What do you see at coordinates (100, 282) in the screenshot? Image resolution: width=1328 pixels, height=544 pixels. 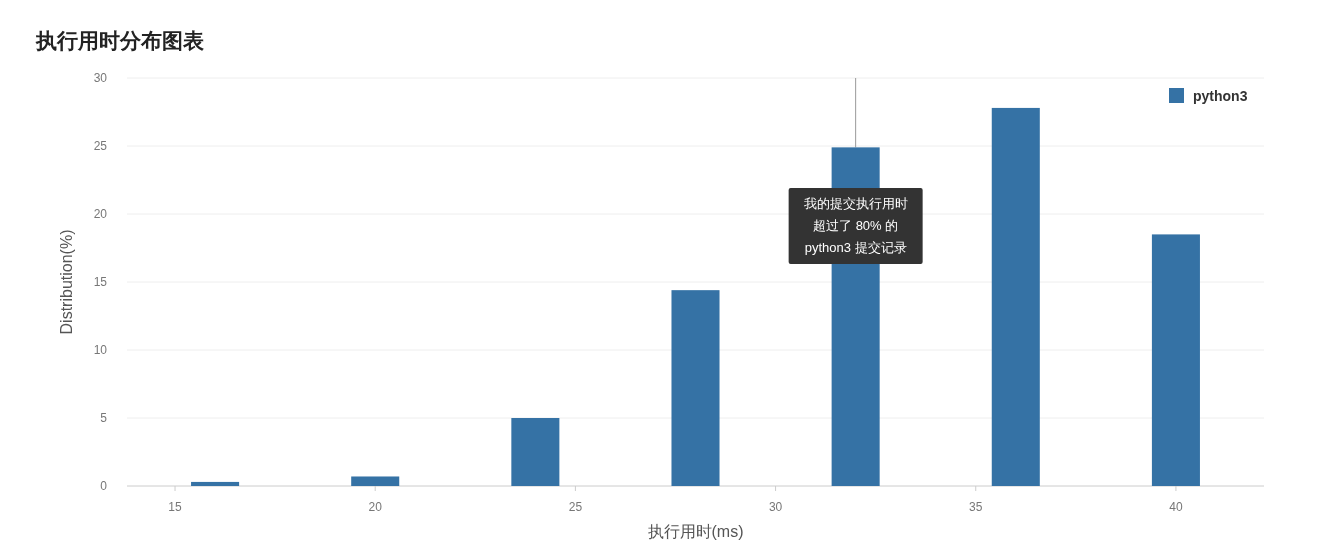 I see `y-tick-label: 15` at bounding box center [100, 282].